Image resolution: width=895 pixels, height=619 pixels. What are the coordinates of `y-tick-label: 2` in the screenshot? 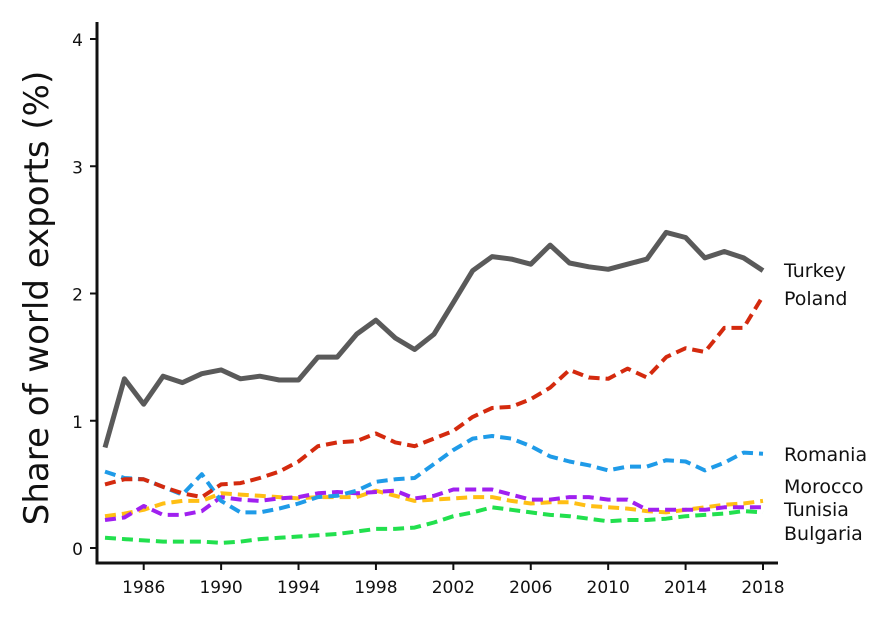 It's located at (77, 296).